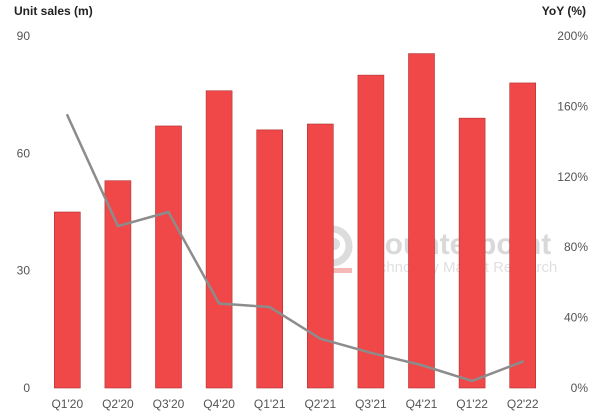 This screenshot has height=417, width=600. What do you see at coordinates (24, 271) in the screenshot?
I see `y-axis-left-tick: 30` at bounding box center [24, 271].